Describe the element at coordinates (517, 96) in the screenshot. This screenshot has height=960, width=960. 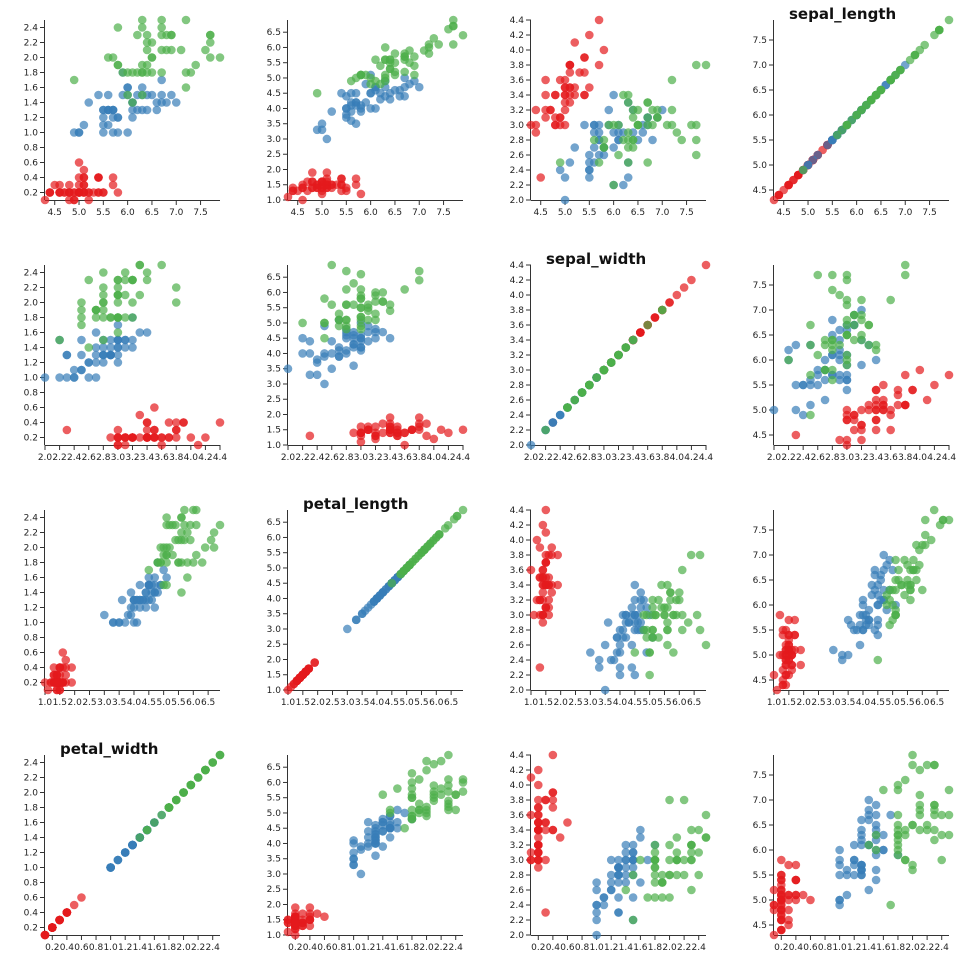
I see `y-tick-label: 3.4` at that location.